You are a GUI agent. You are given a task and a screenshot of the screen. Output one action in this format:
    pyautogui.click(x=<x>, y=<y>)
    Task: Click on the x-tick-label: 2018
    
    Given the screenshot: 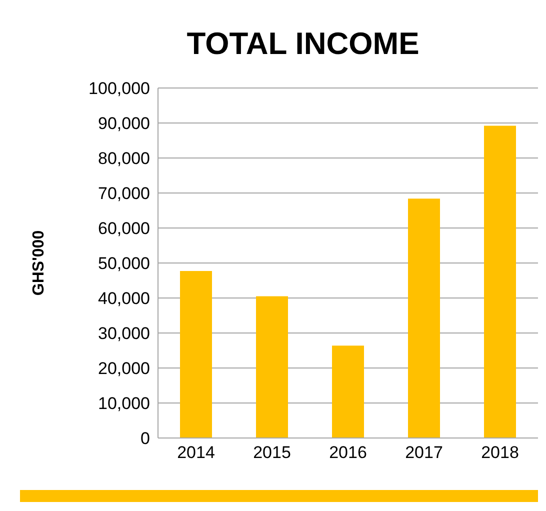 What is the action you would take?
    pyautogui.click(x=500, y=452)
    